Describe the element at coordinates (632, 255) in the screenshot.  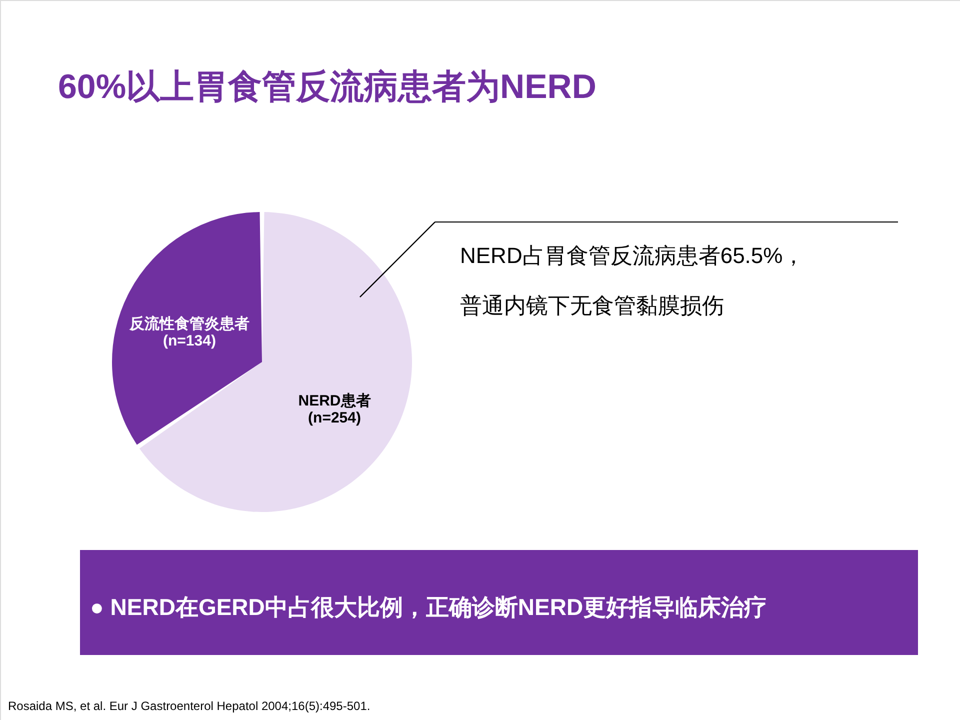
I see `text: NERD占胃食管反流病患者65.5%，` at that location.